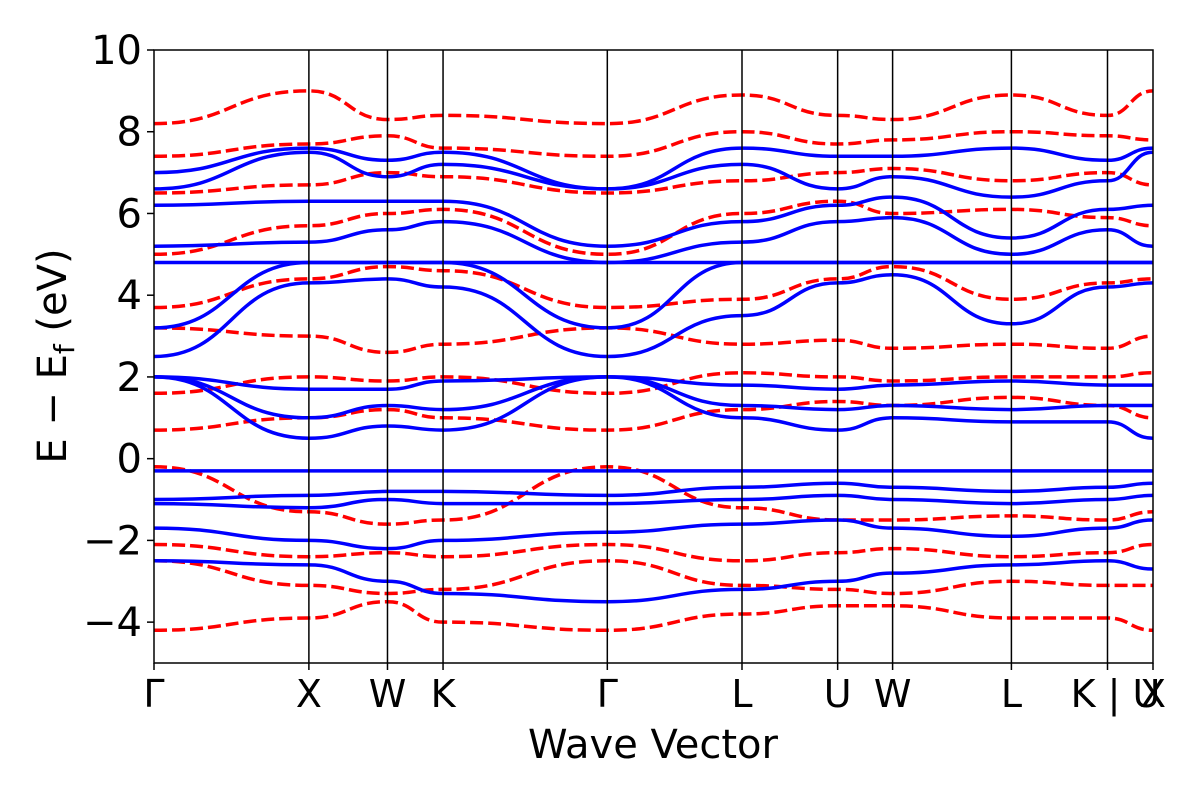 This screenshot has height=800, width=1200. I want to click on y-tick-label: 4, so click(129, 296).